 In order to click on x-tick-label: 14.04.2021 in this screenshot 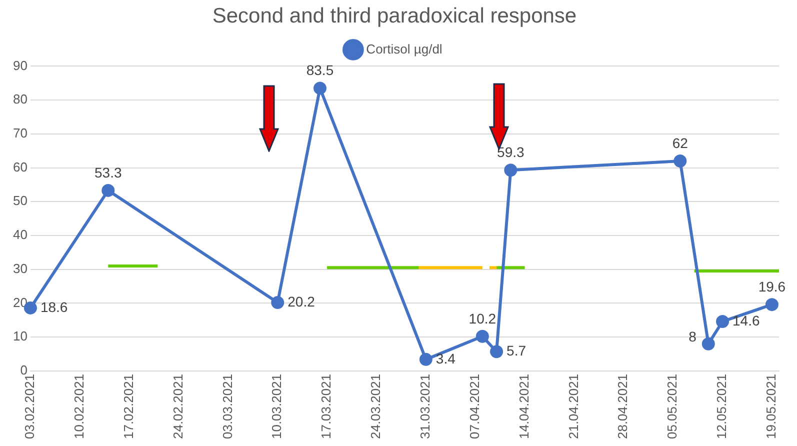, I will do `click(524, 407)`.